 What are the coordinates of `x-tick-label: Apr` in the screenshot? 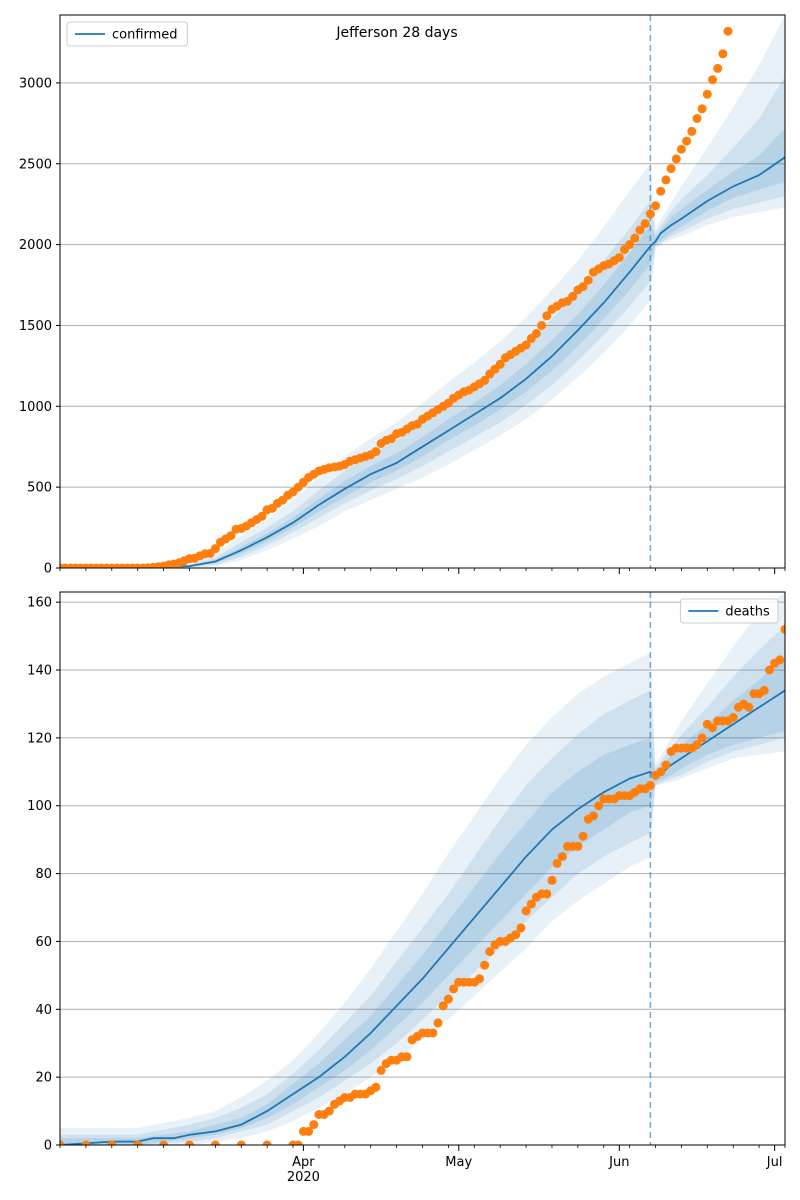 It's located at (303, 1162).